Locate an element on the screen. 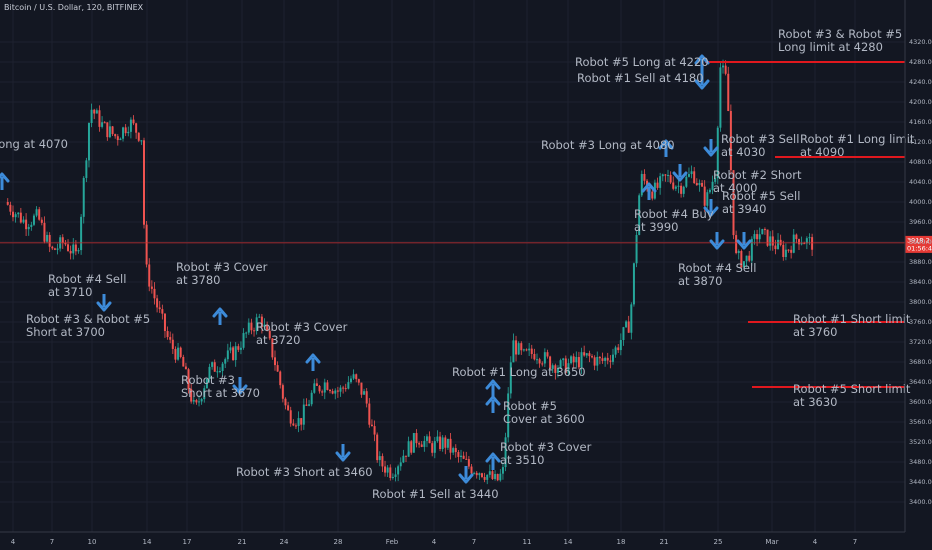  annotation-line: at 4030 is located at coordinates (743, 152).